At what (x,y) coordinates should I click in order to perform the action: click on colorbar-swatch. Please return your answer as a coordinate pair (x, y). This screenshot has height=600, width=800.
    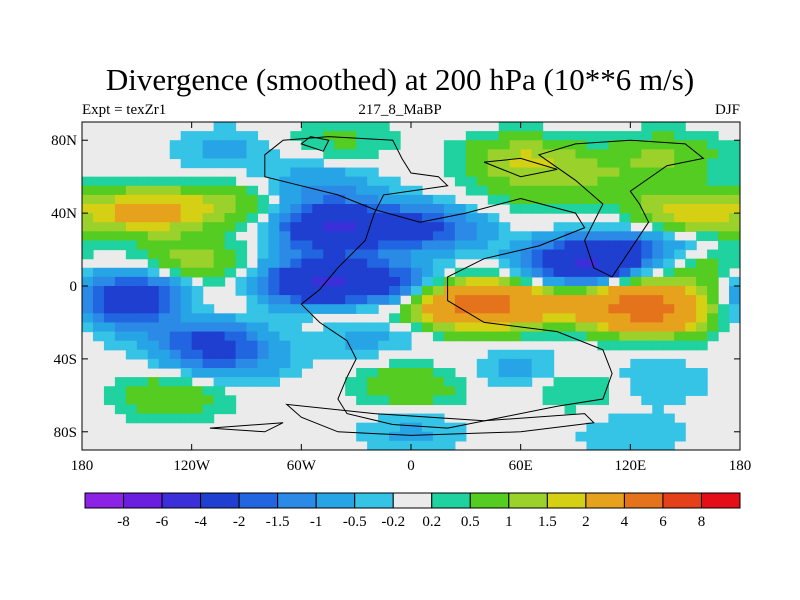
    Looking at the image, I should click on (605, 500).